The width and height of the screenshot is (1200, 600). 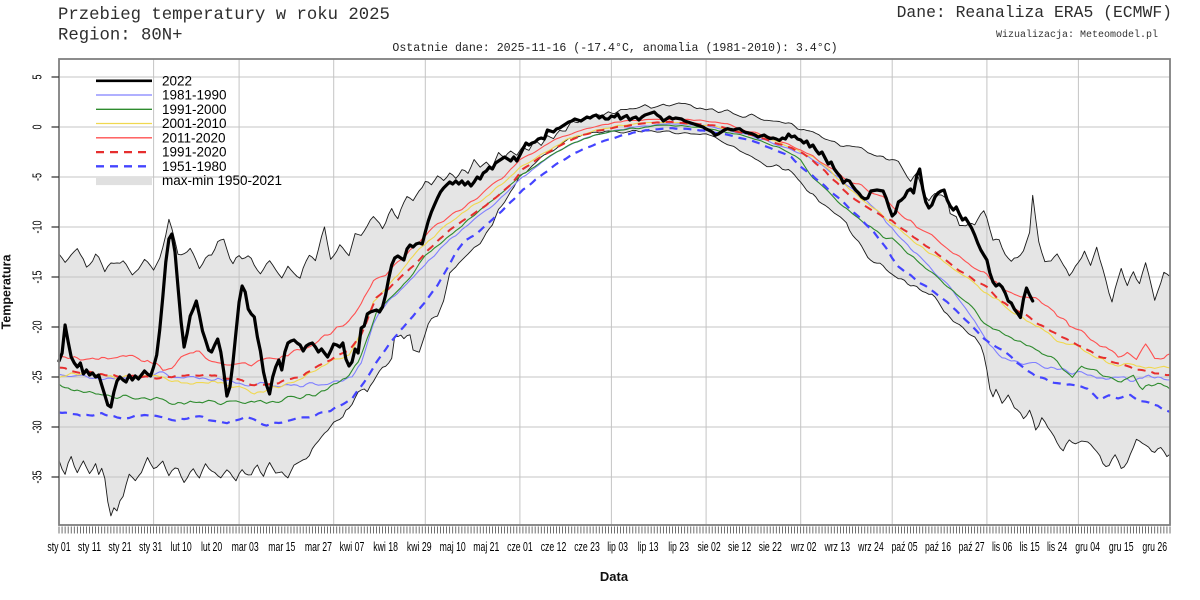 What do you see at coordinates (486, 546) in the screenshot?
I see `svg-text: maj 21` at bounding box center [486, 546].